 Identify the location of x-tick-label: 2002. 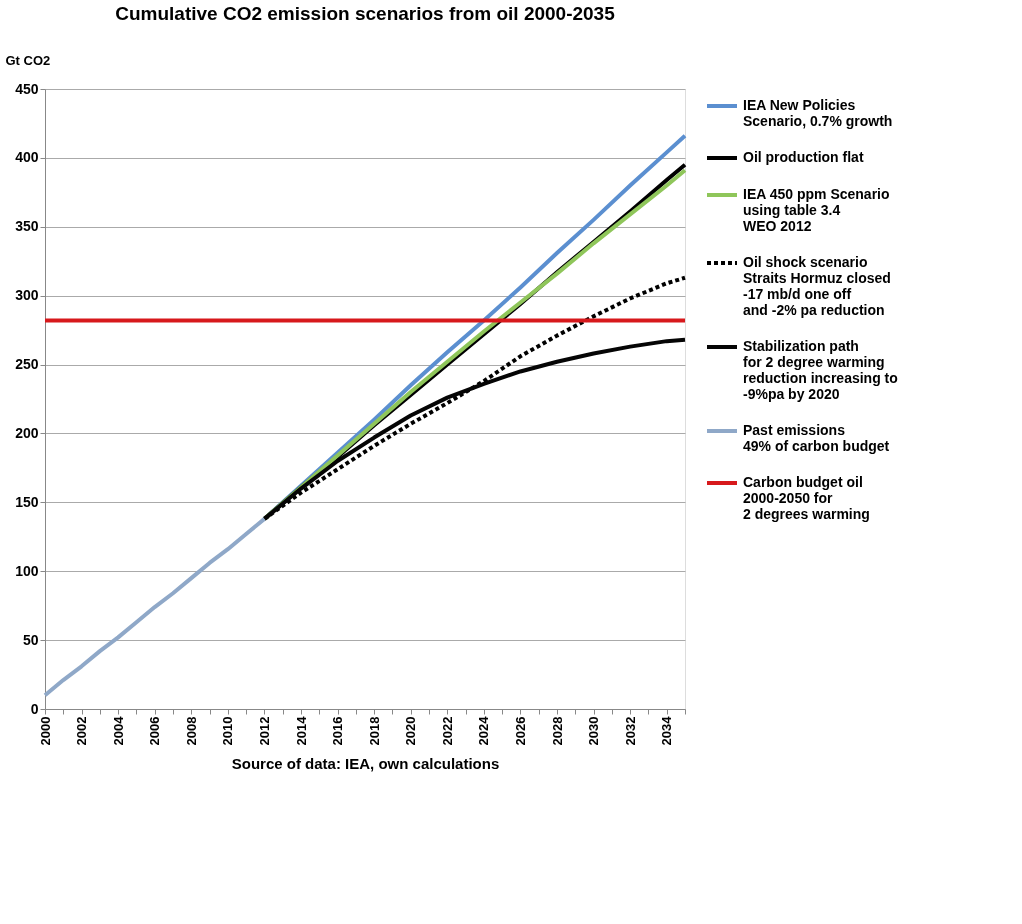
(82, 731).